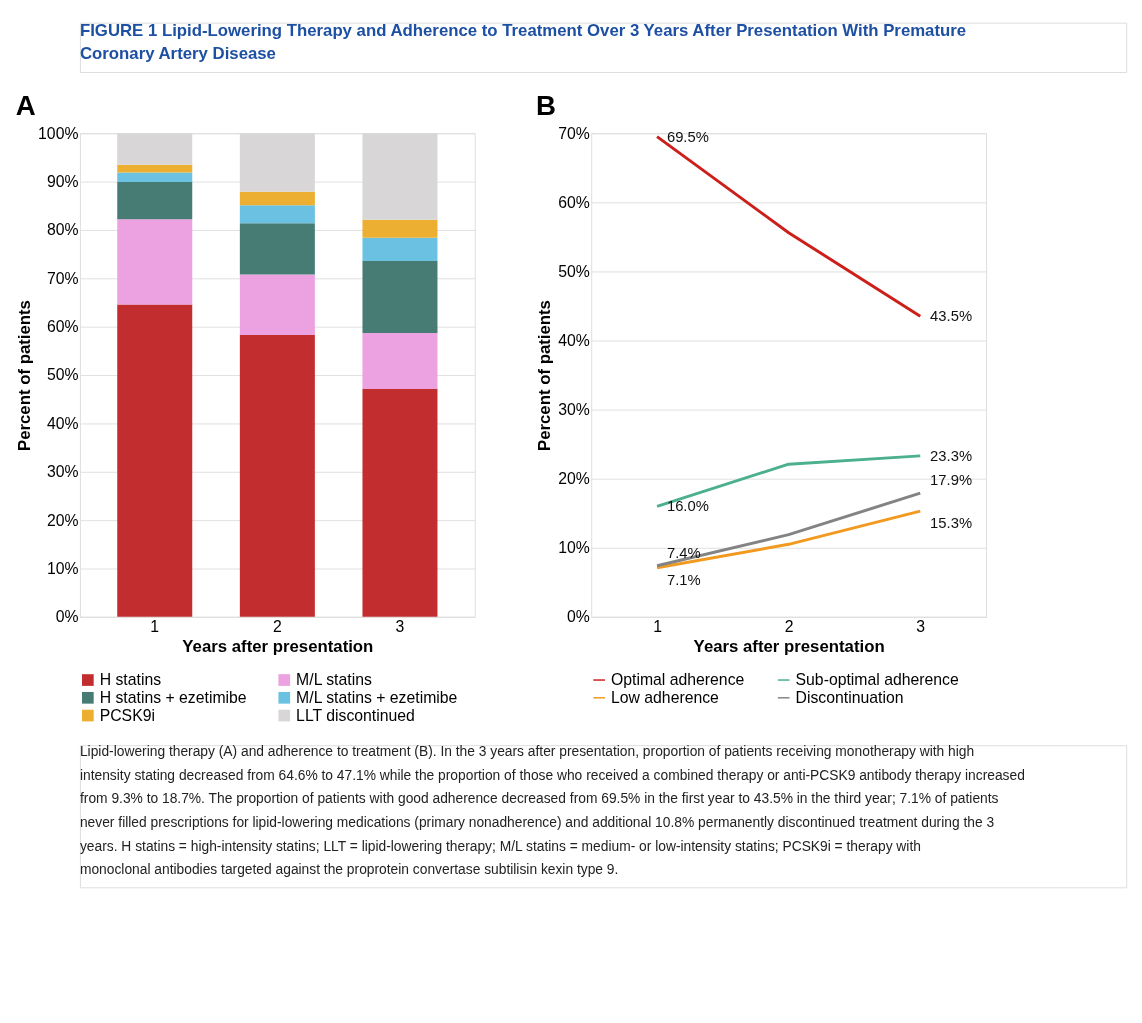 The height and width of the screenshot is (1023, 1142). What do you see at coordinates (25, 106) in the screenshot?
I see `chart-title: A` at bounding box center [25, 106].